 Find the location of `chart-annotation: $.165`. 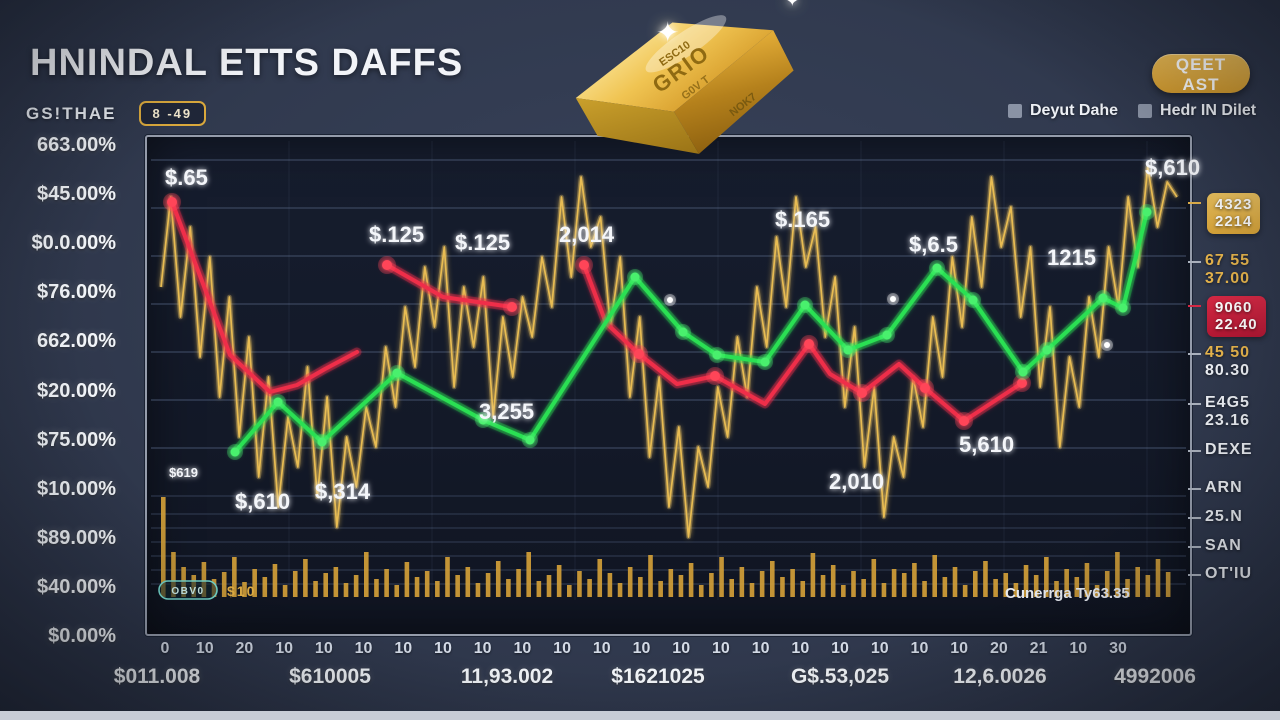

chart-annotation: $.165 is located at coordinates (802, 219).